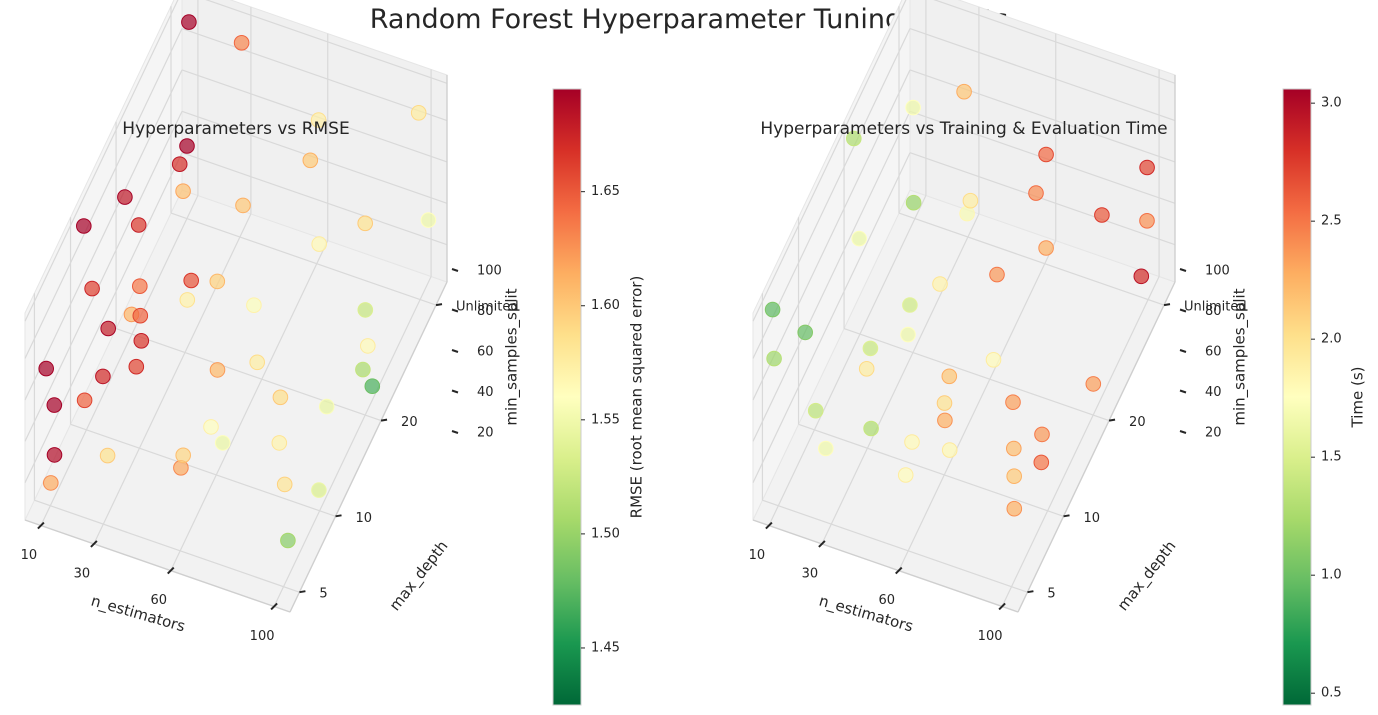 Image resolution: width=1378 pixels, height=715 pixels. I want to click on left-pane, so click(831, 260).